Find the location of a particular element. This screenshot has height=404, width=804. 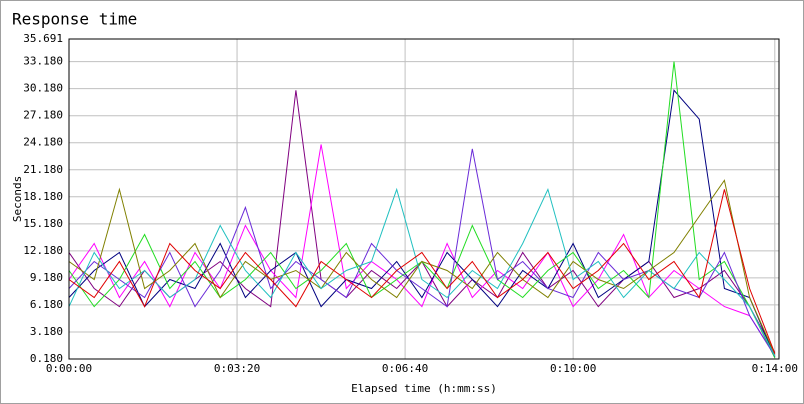

x-tick-label: 0:14:00 is located at coordinates (775, 368).